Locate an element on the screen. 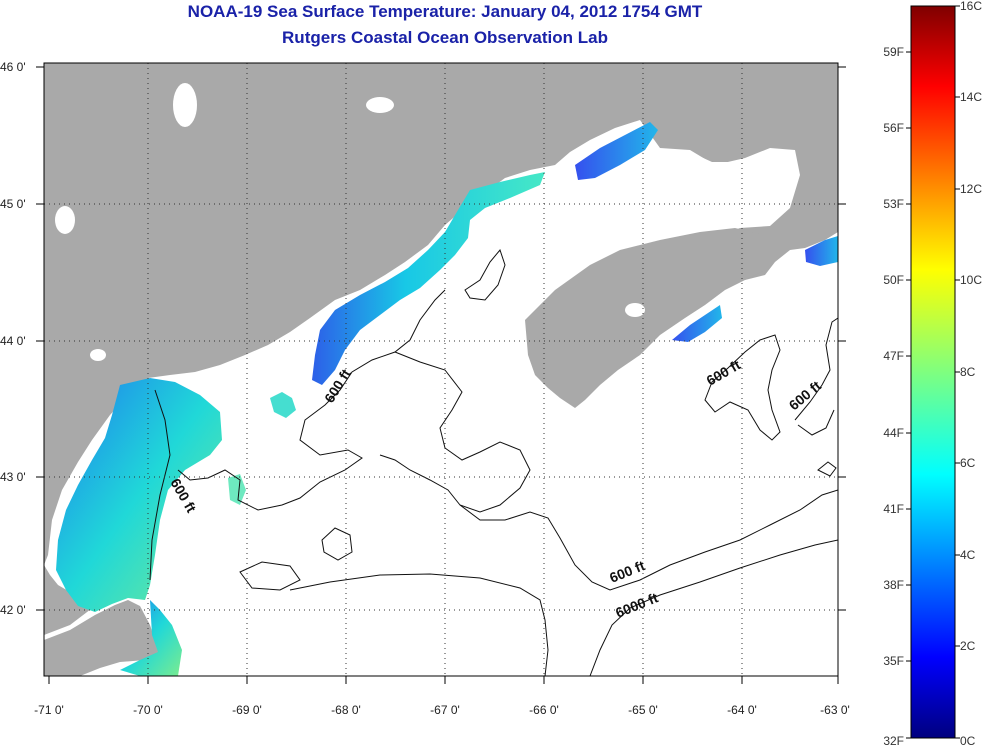 This screenshot has width=984, height=754. cb-50f: 50F is located at coordinates (893, 280).